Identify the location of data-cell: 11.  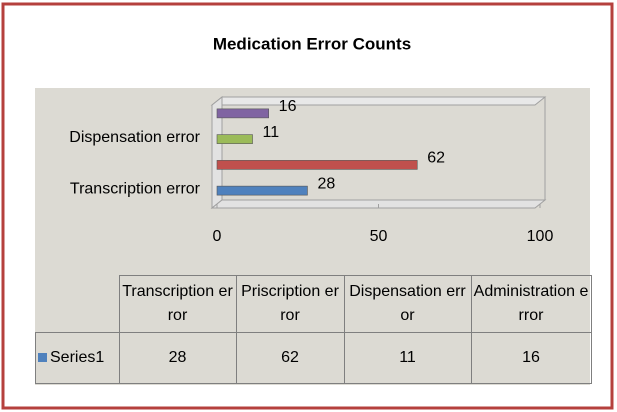
(407, 358).